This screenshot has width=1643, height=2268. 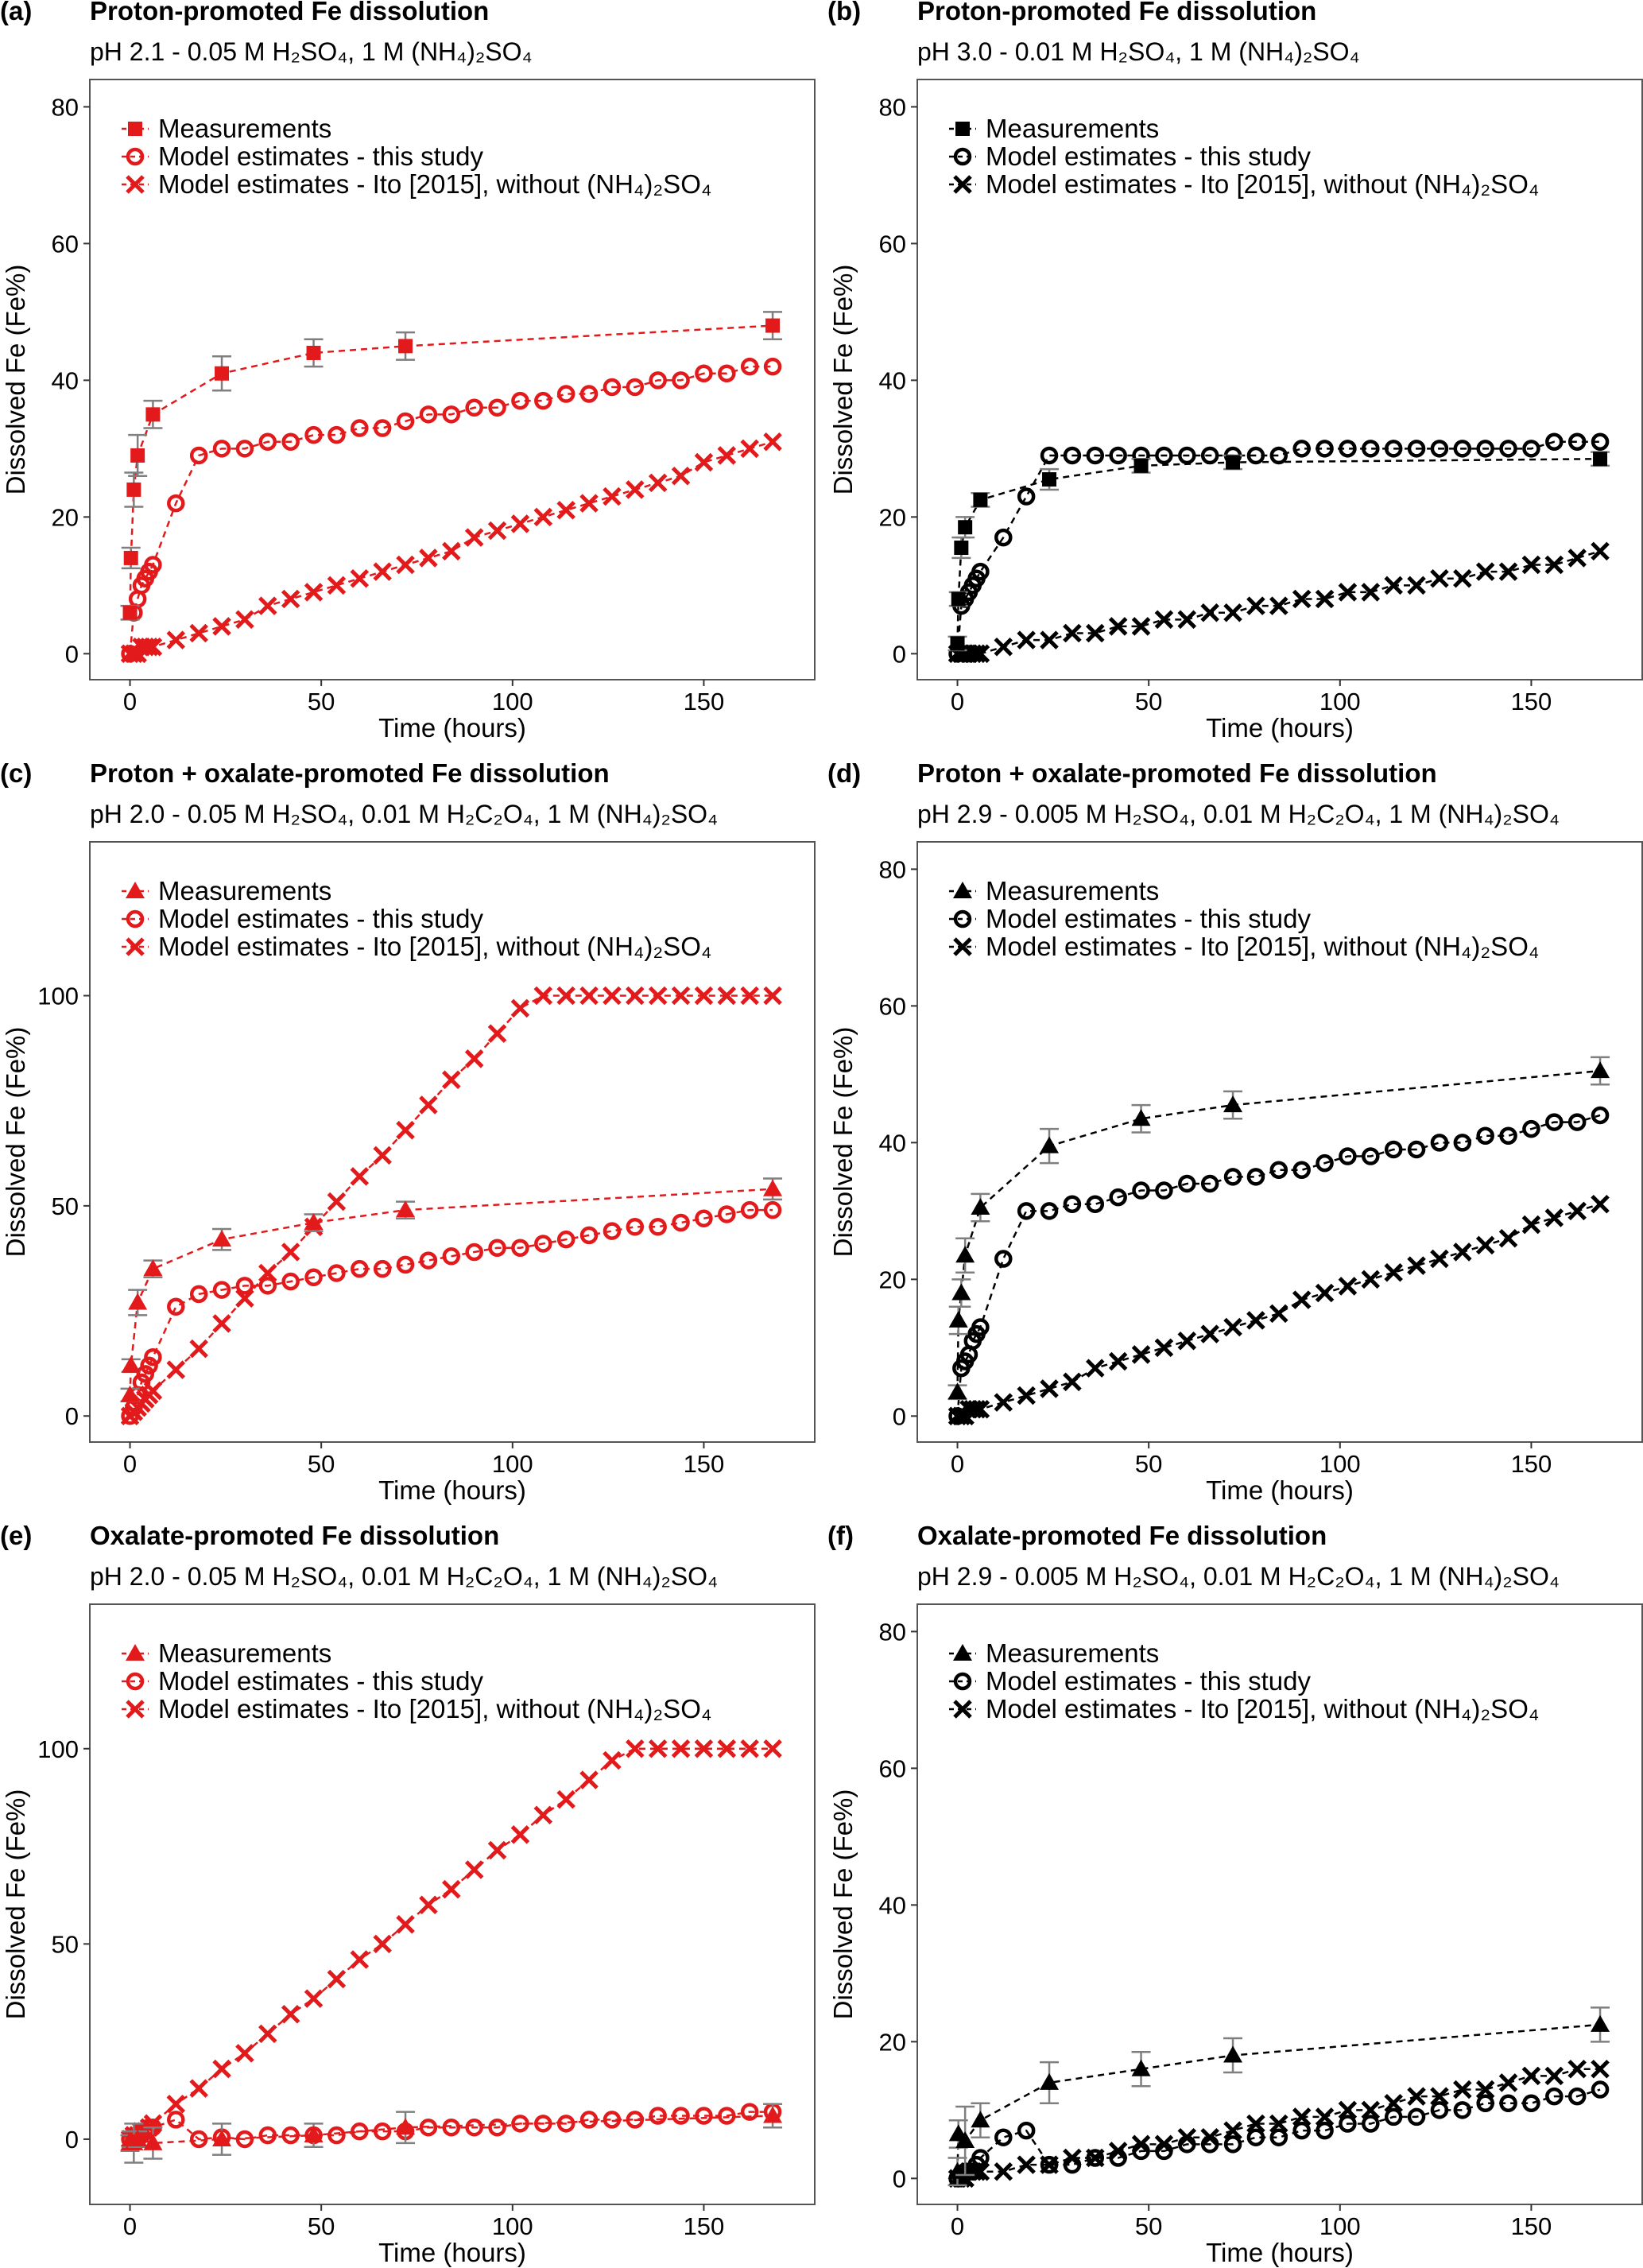 I want to click on legend-symbol-square, so click(x=135, y=129).